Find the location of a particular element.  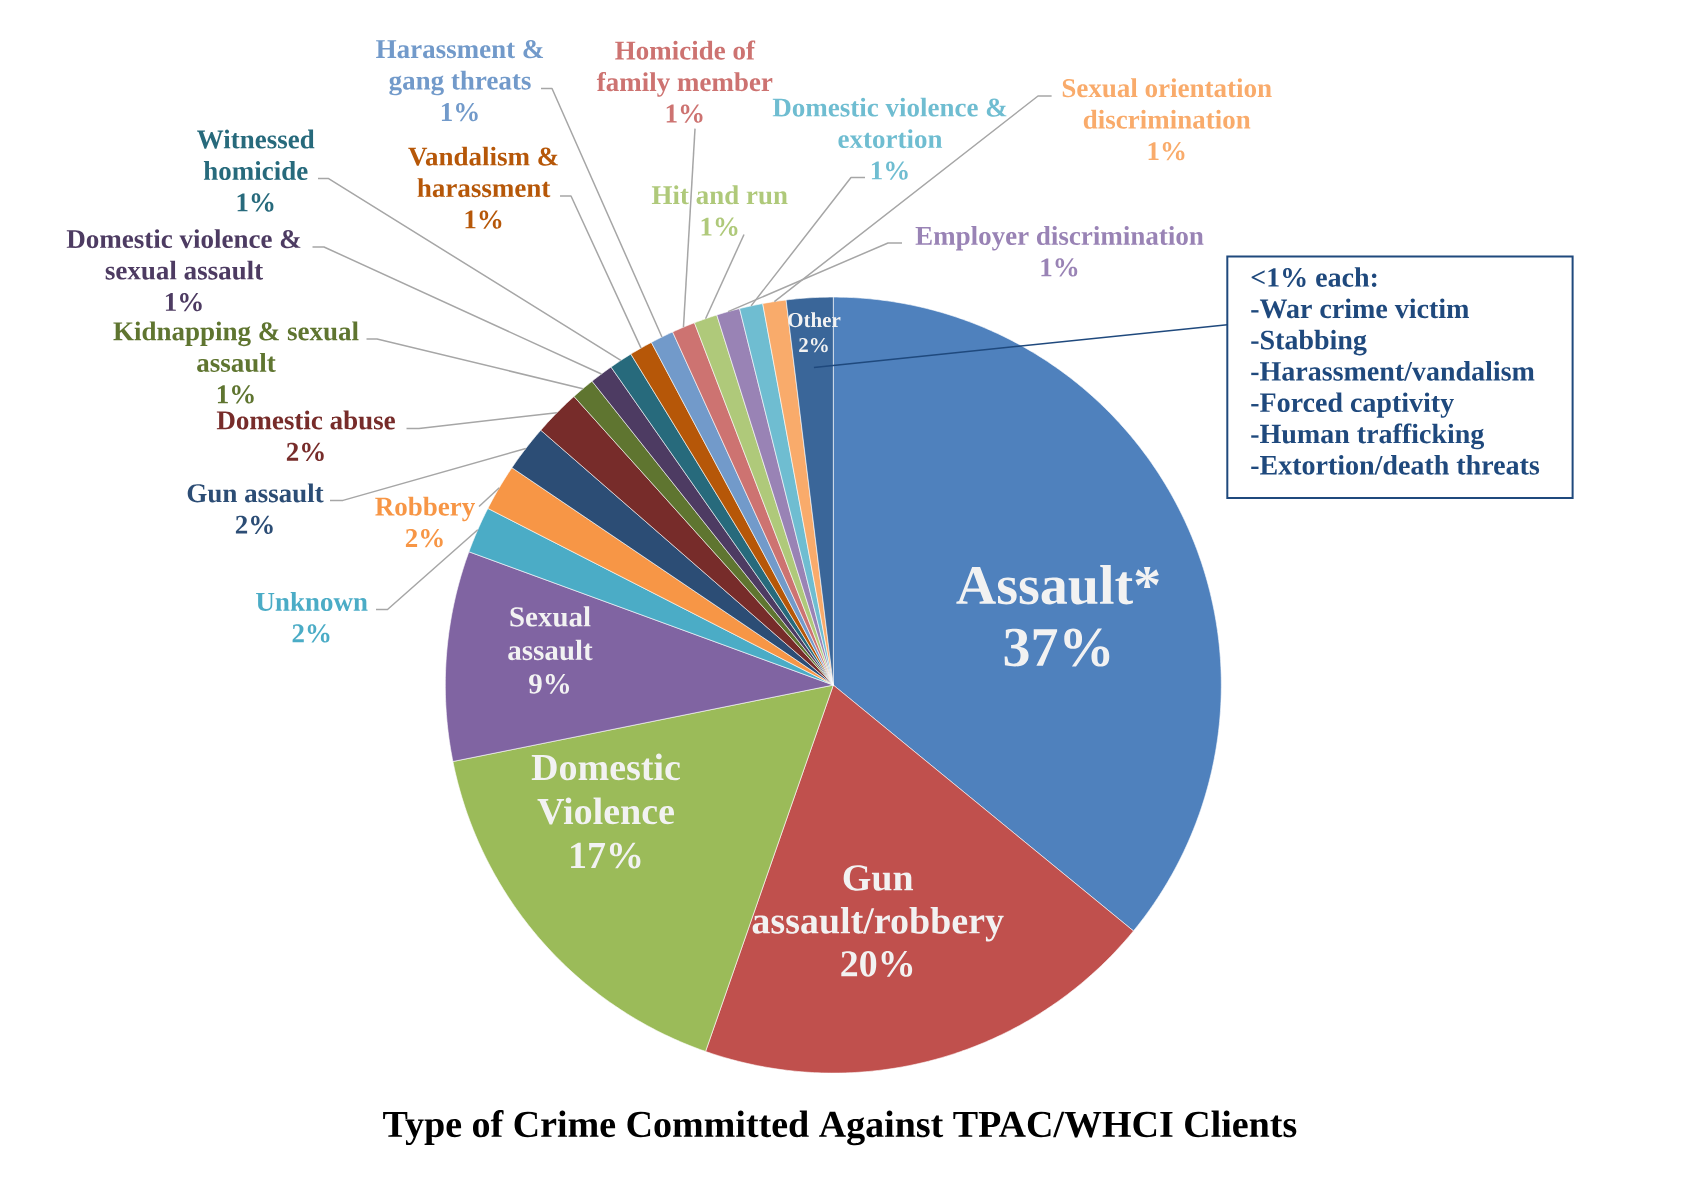

slice-label: Witnessed homicide is located at coordinates (256, 155).